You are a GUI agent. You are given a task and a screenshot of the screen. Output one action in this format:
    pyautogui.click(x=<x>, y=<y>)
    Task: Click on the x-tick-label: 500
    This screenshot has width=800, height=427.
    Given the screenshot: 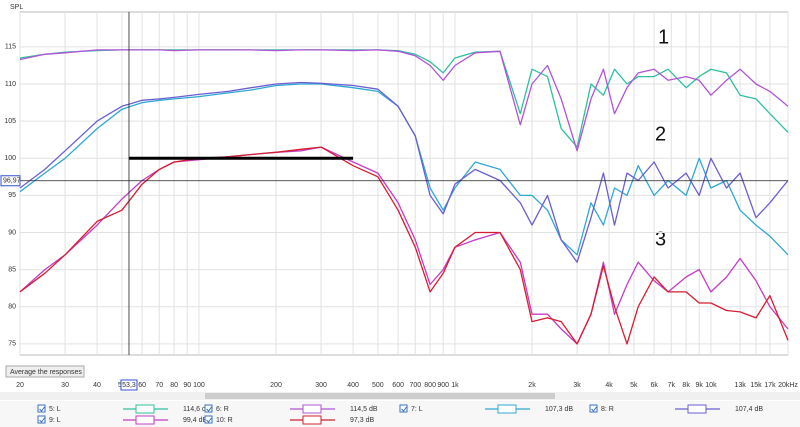 What is the action you would take?
    pyautogui.click(x=378, y=385)
    